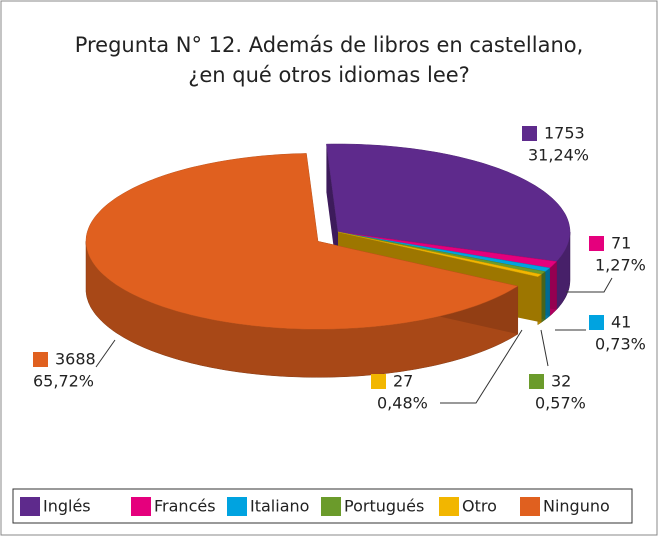 This screenshot has width=658, height=540. Describe the element at coordinates (75, 359) in the screenshot. I see `data-label: 3688` at that location.